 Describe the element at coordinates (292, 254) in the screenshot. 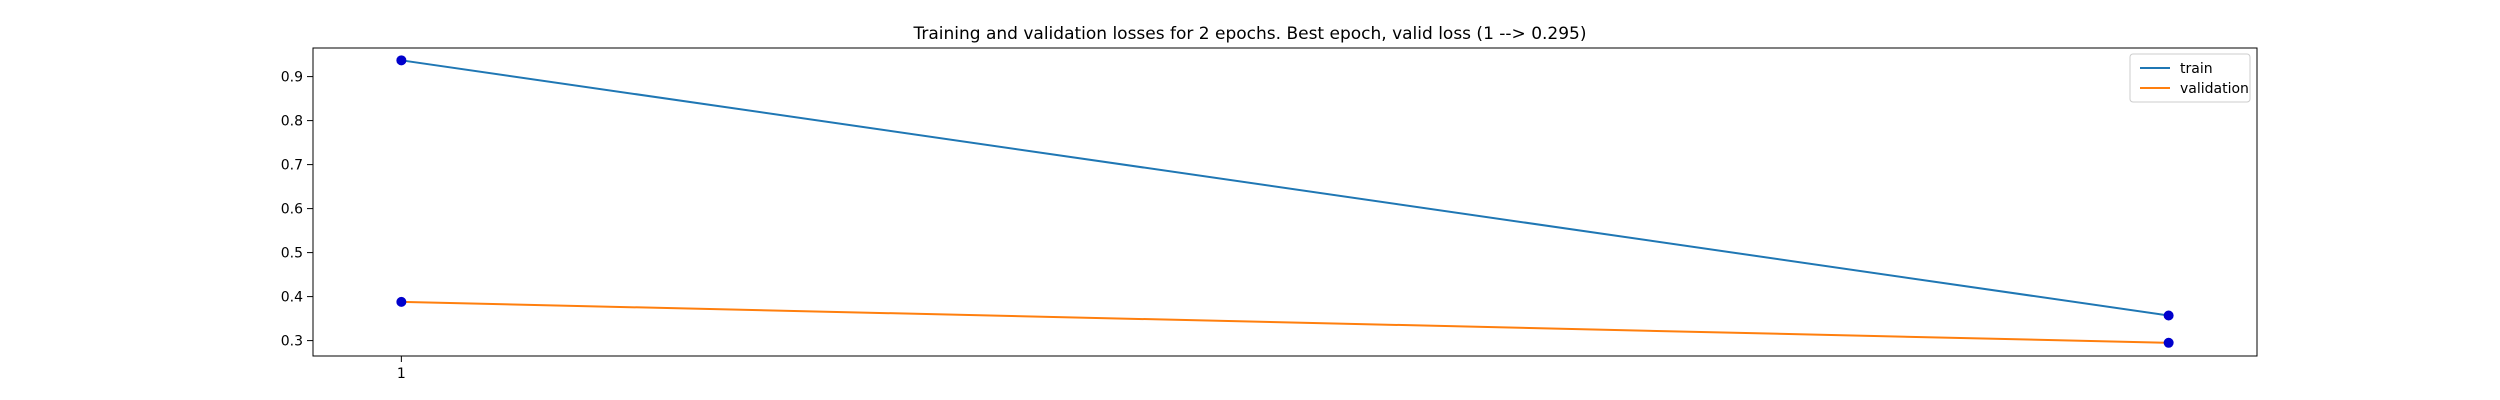

I see `y-tick-label: 0.5` at that location.